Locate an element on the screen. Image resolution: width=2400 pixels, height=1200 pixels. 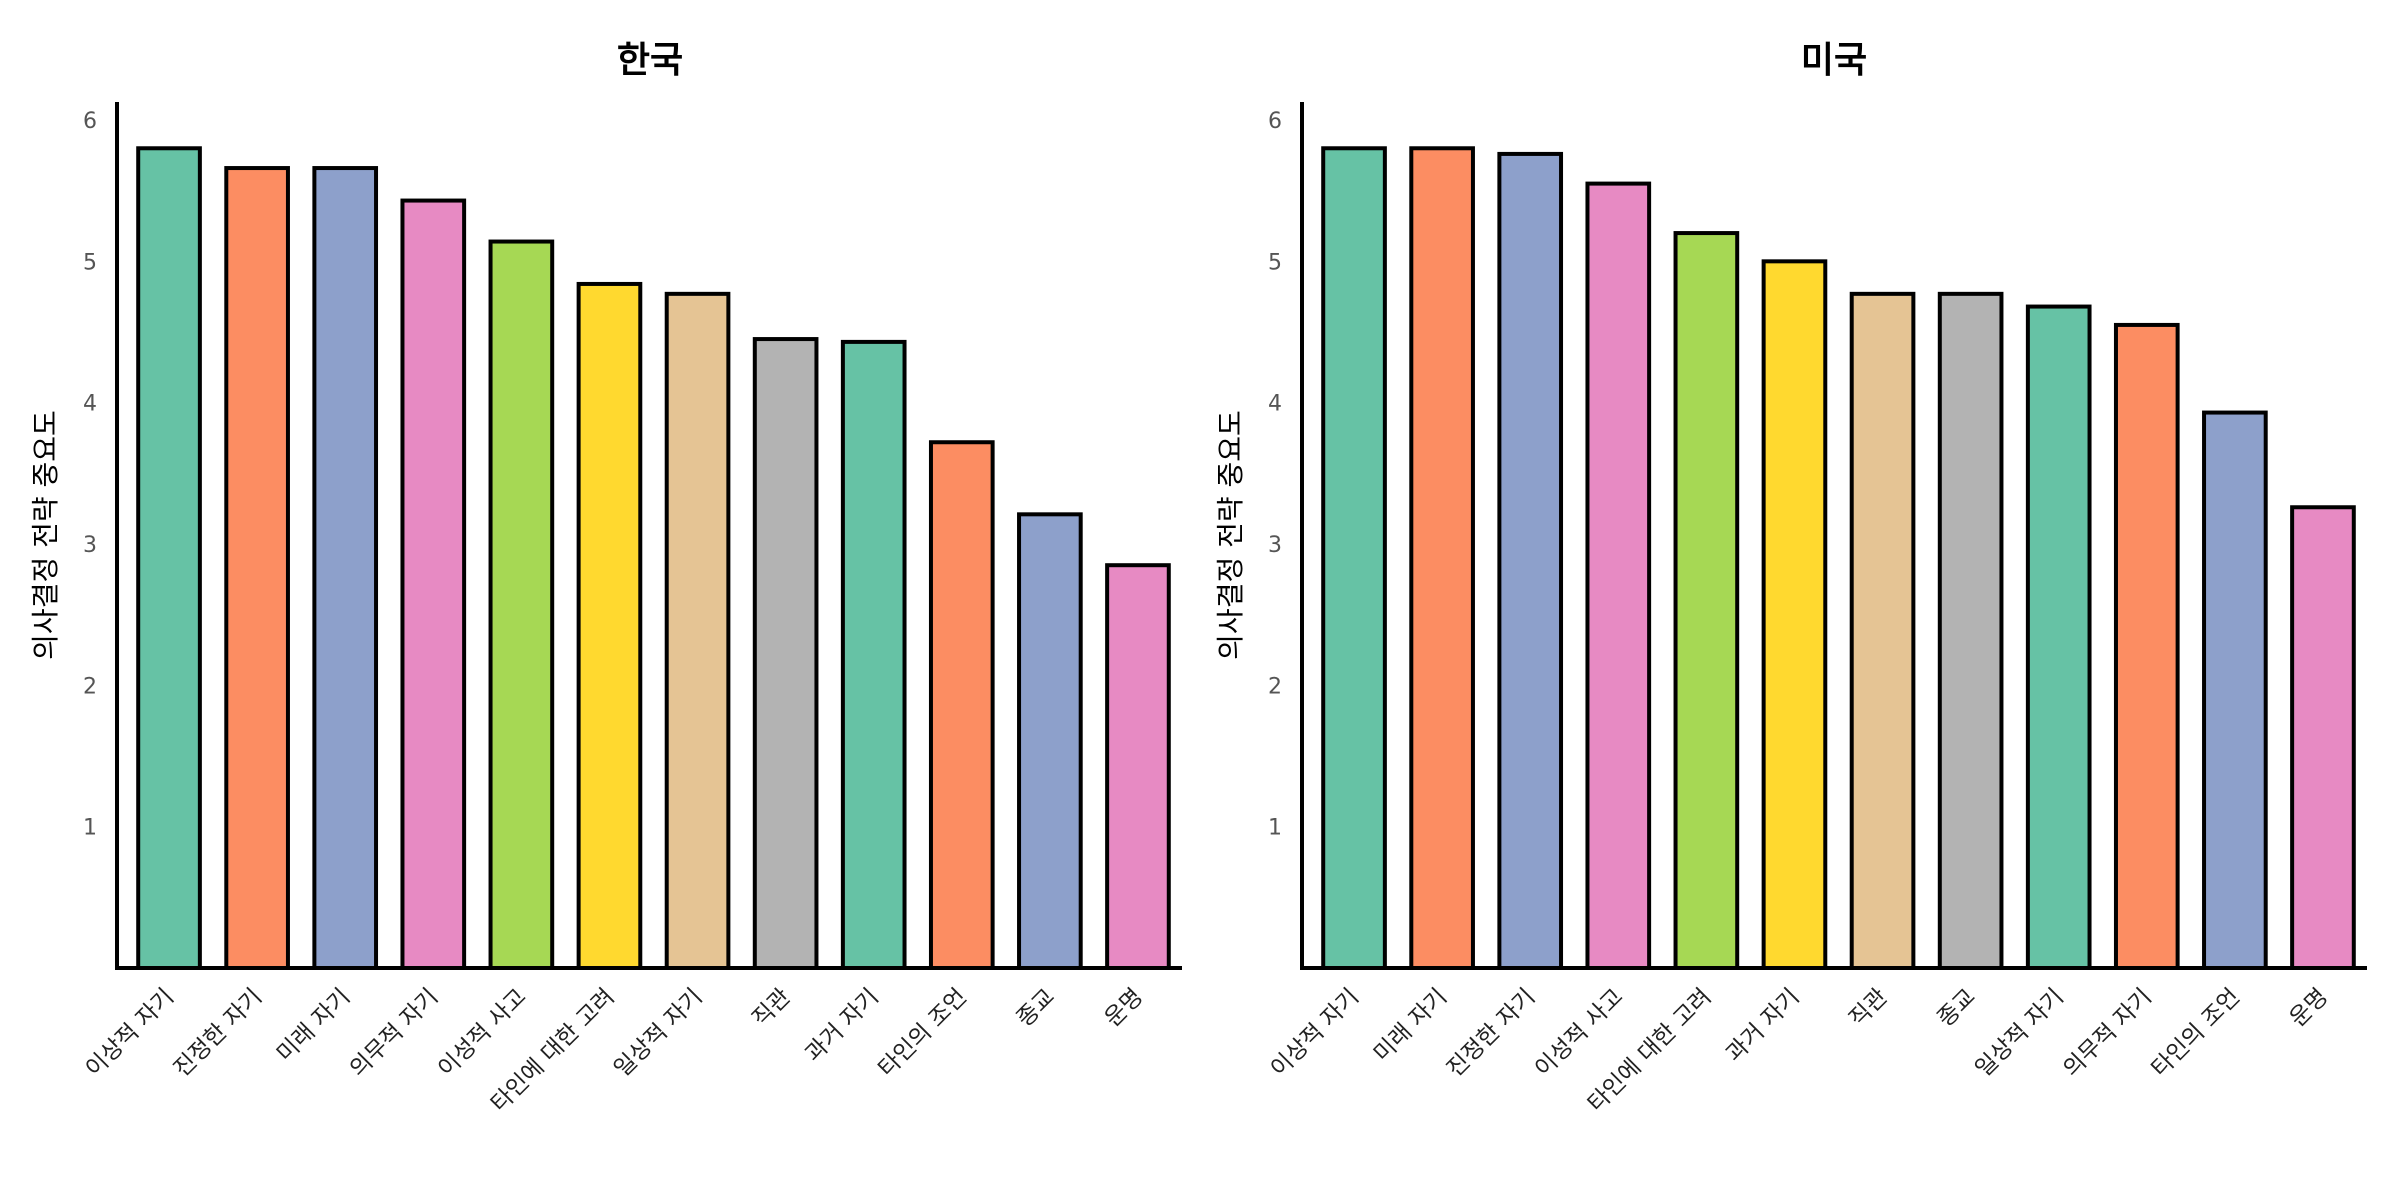
panel-title: 한국 is located at coordinates (650, 60).